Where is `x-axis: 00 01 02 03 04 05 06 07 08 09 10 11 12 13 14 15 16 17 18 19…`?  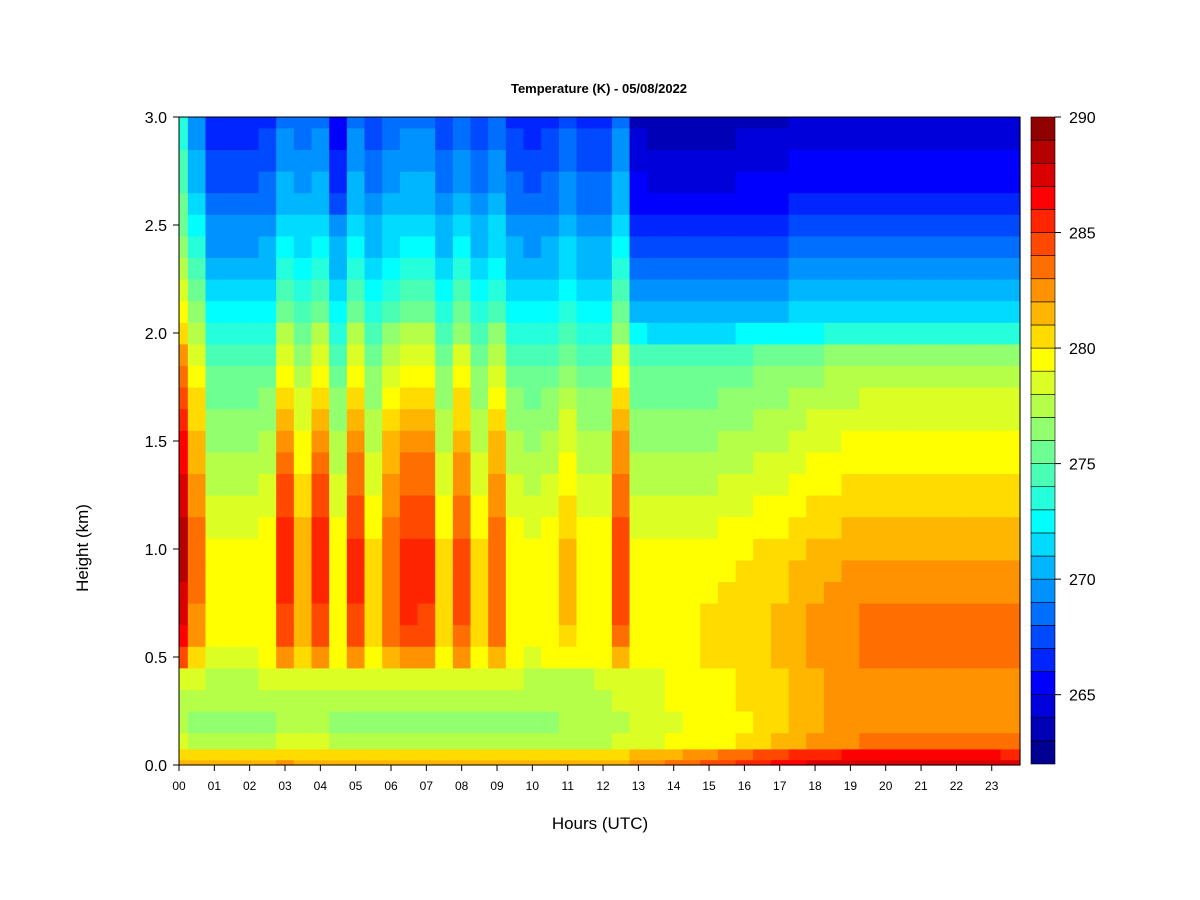 x-axis: 00 01 02 03 04 05 06 07 08 09 10 11 12 13 14 15 16 17 18 19… is located at coordinates (585, 779).